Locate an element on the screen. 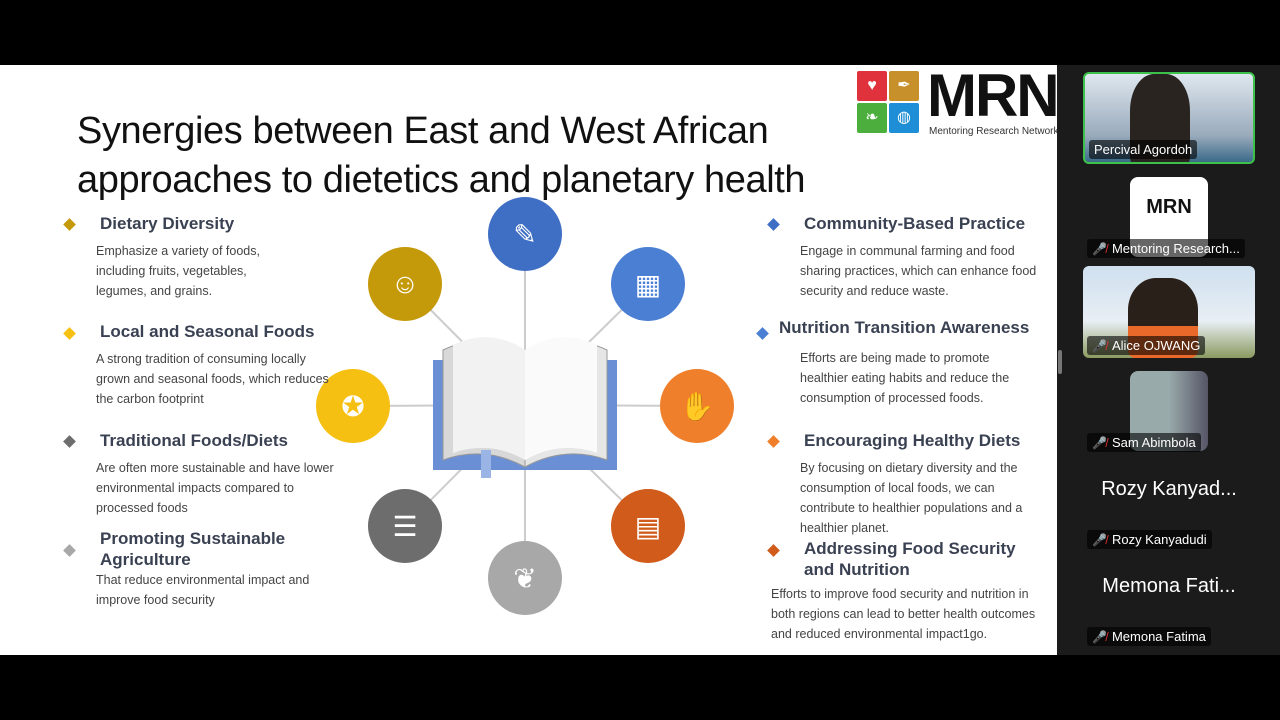  participant-tile-sam: 🎤̸ Sam Abimbola is located at coordinates (1169, 409).